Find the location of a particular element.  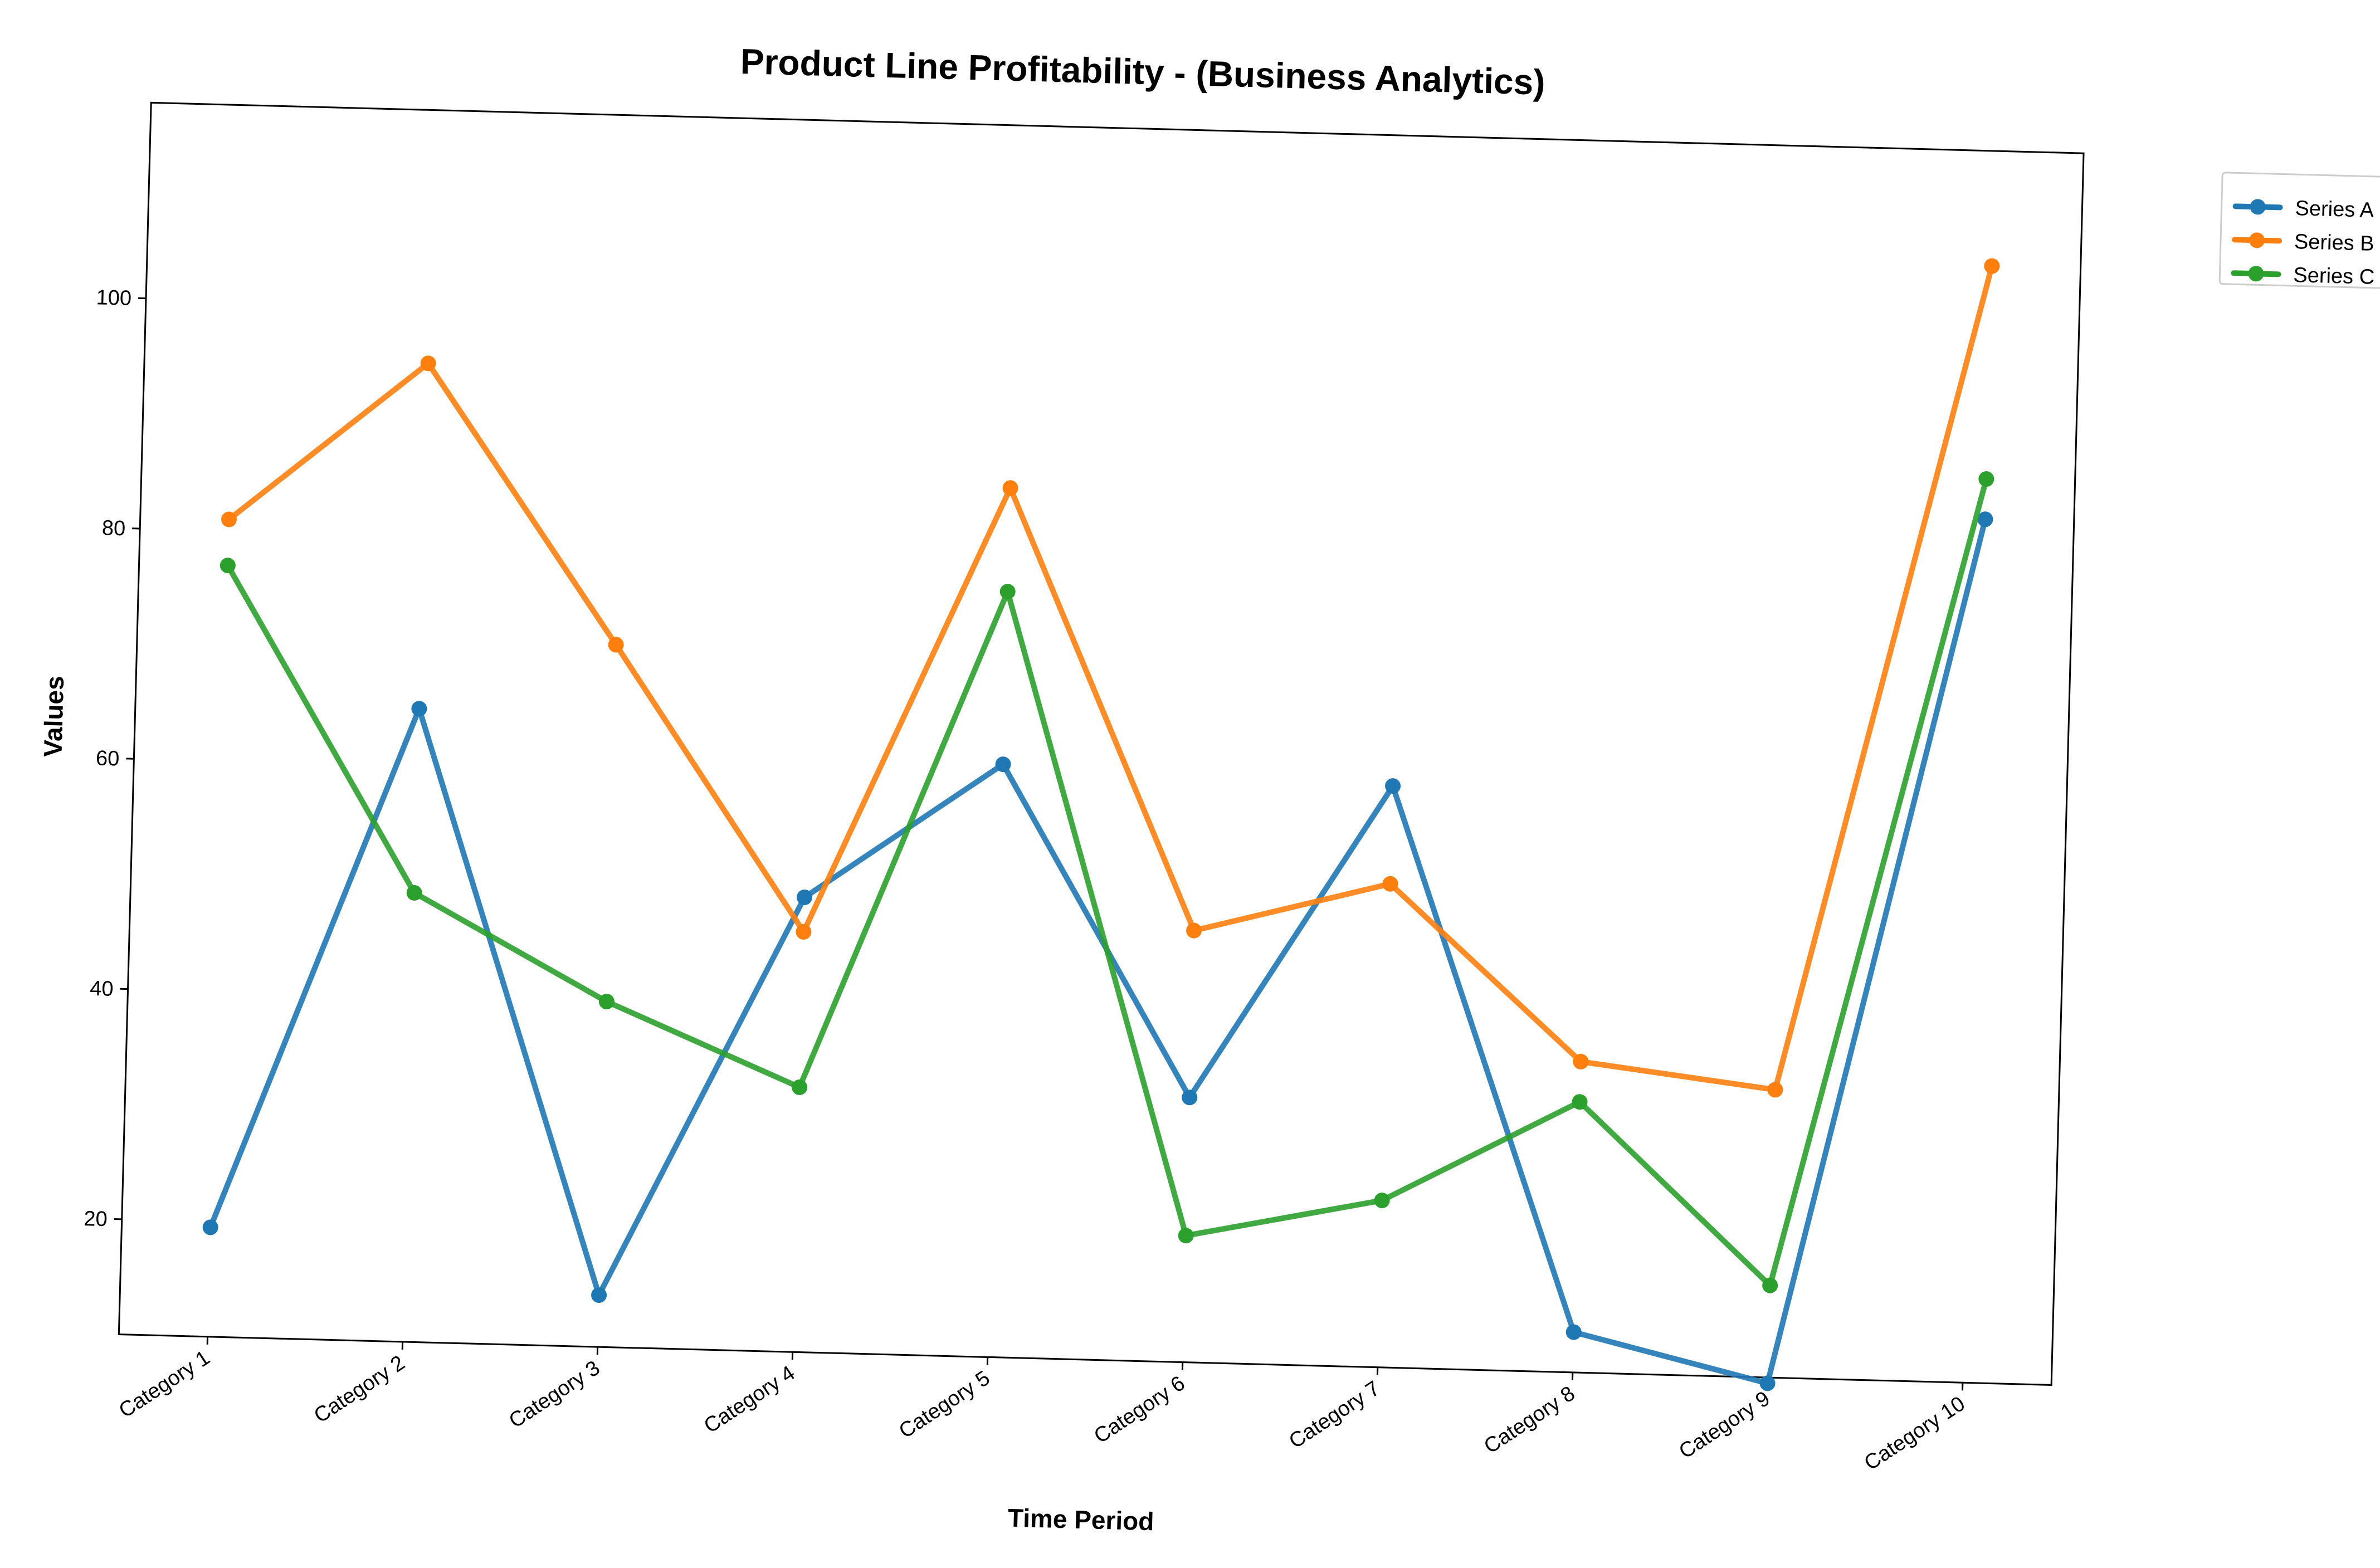

y-tick-label: 100 is located at coordinates (113, 298).